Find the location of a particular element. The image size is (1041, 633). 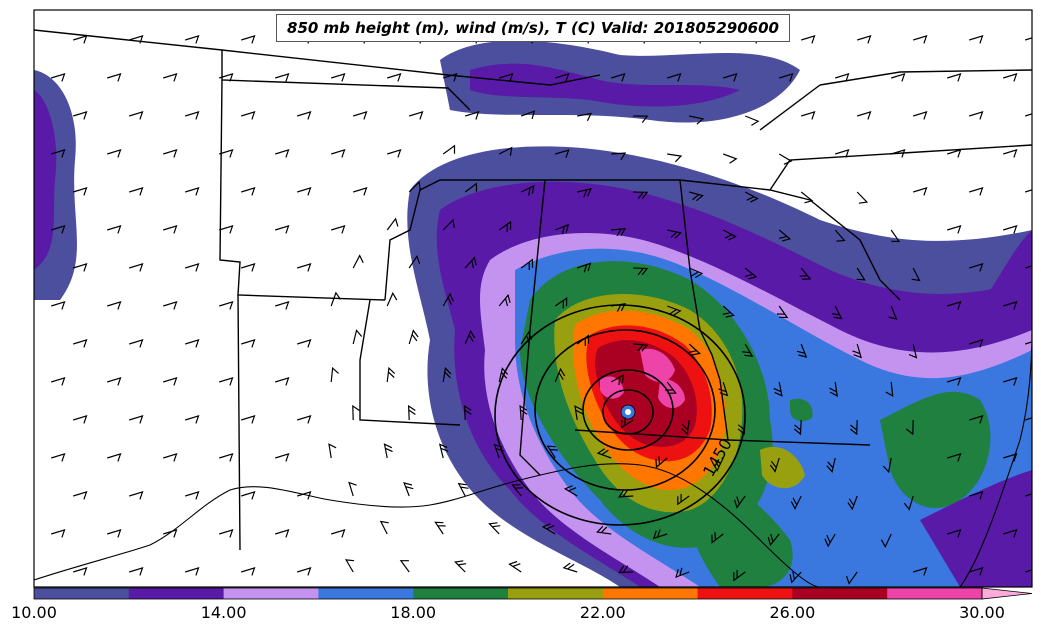

colorbar-extend-arrow is located at coordinates (1007, 593).